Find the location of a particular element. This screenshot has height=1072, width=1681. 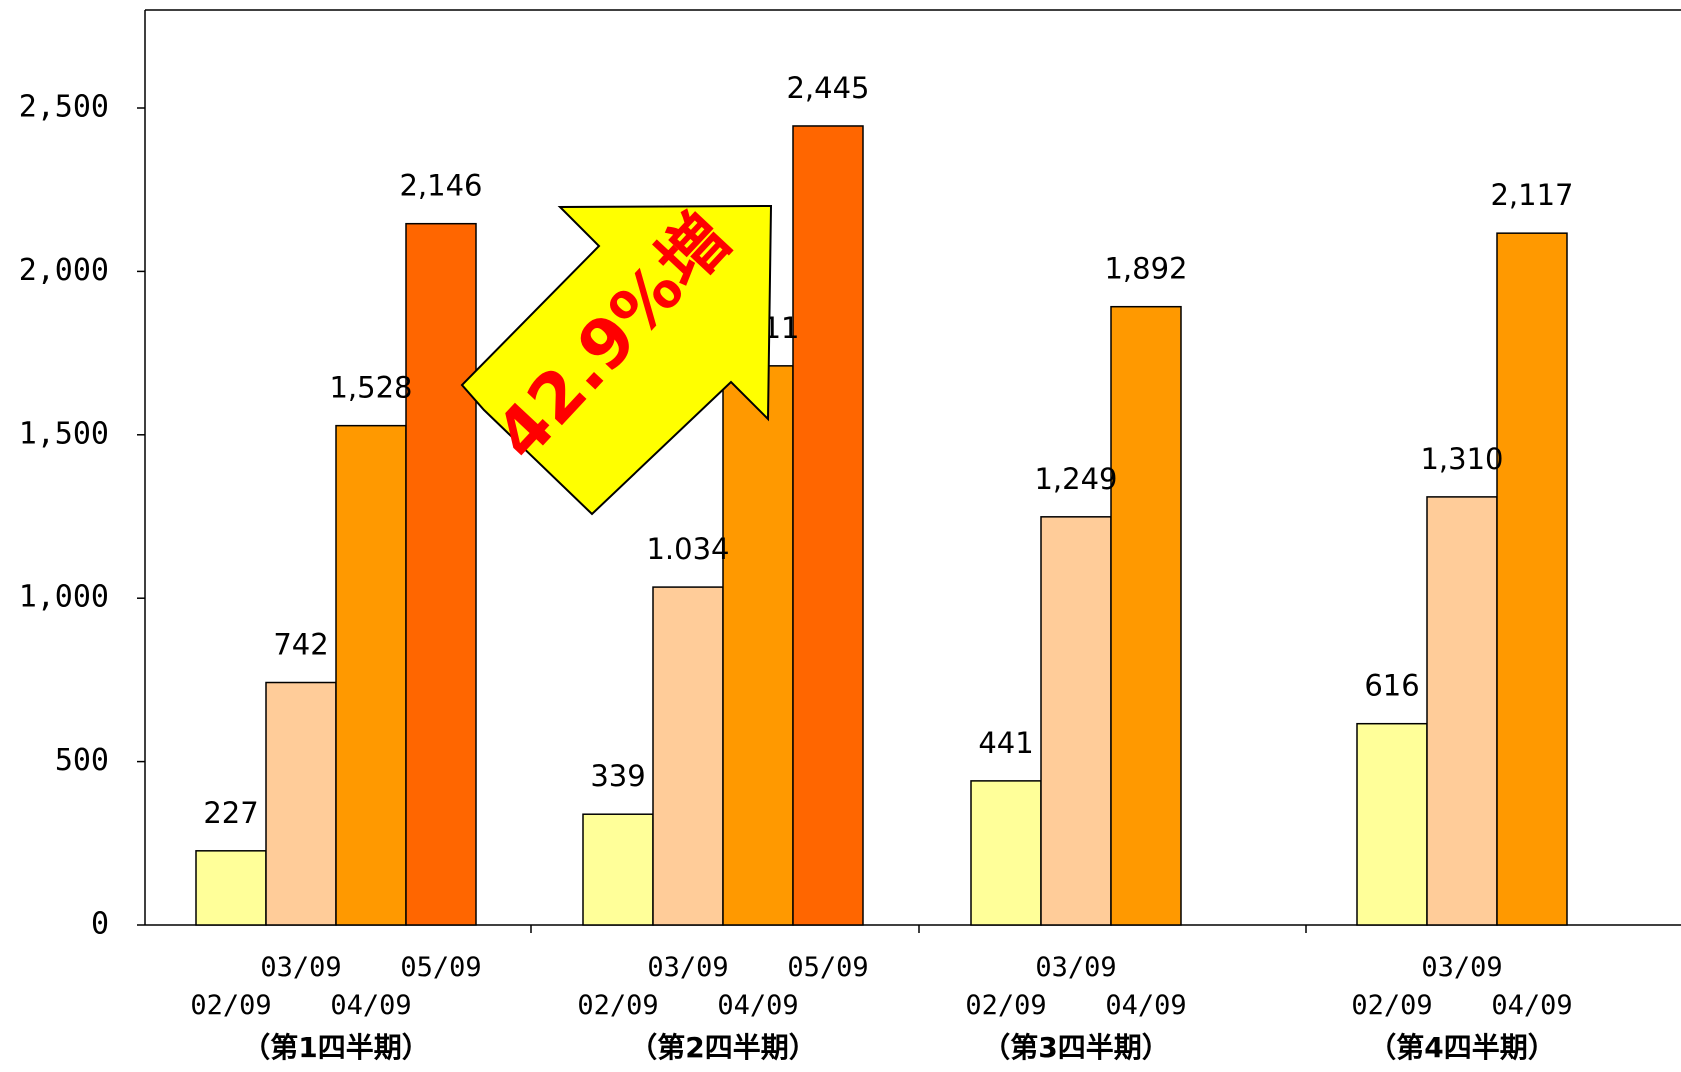

growth-arrow is located at coordinates (616, 360).